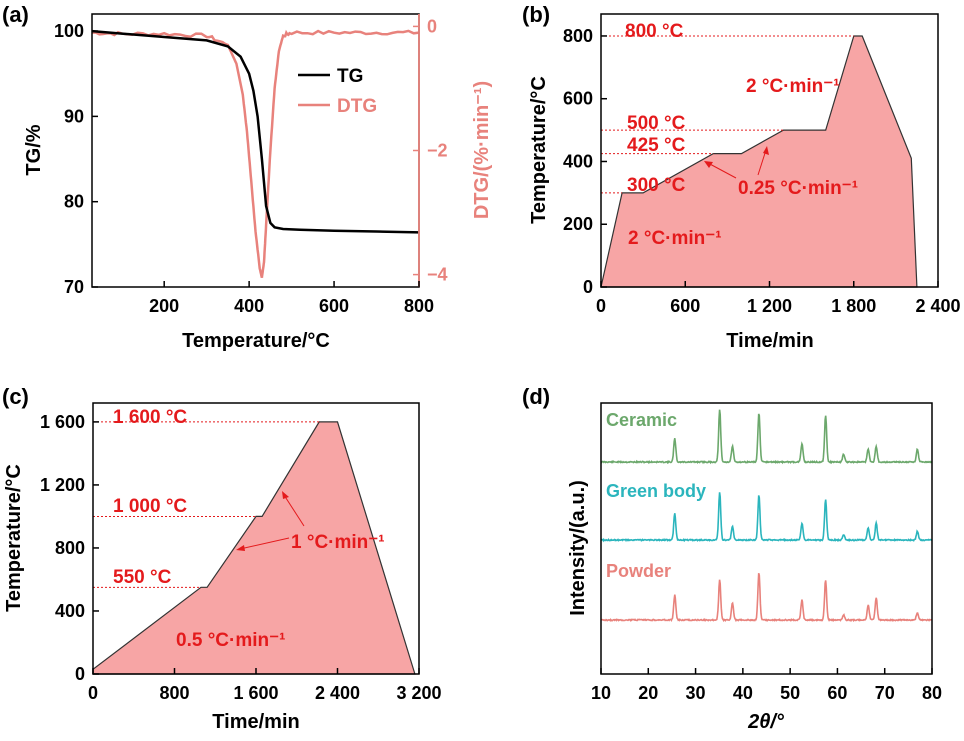 The height and width of the screenshot is (741, 964). What do you see at coordinates (256, 341) in the screenshot?
I see `panel-a-xlabel: Temperature/°C` at bounding box center [256, 341].